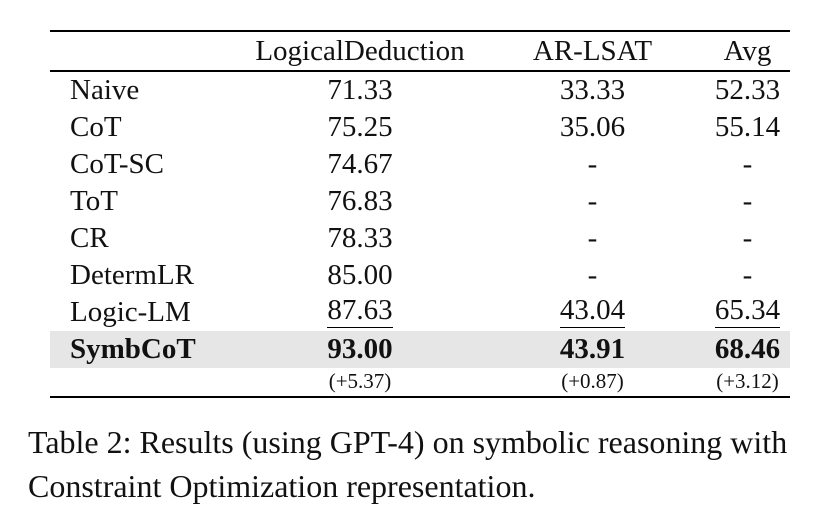 The image size is (820, 514). I want to click on method-name: CR, so click(89, 237).